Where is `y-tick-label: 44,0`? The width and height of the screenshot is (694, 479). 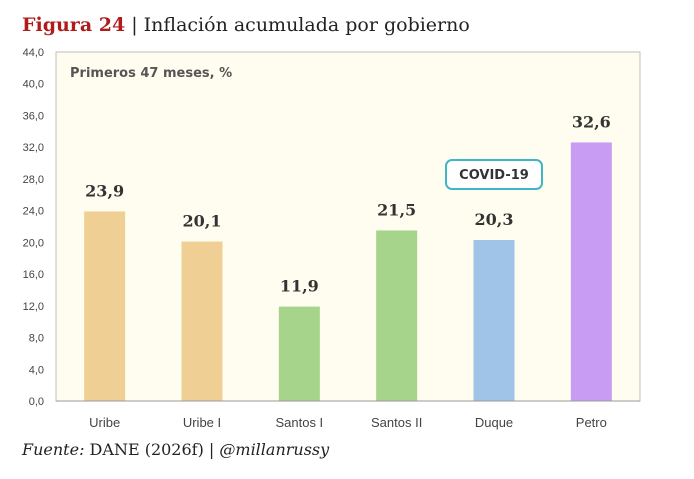 y-tick-label: 44,0 is located at coordinates (33, 53).